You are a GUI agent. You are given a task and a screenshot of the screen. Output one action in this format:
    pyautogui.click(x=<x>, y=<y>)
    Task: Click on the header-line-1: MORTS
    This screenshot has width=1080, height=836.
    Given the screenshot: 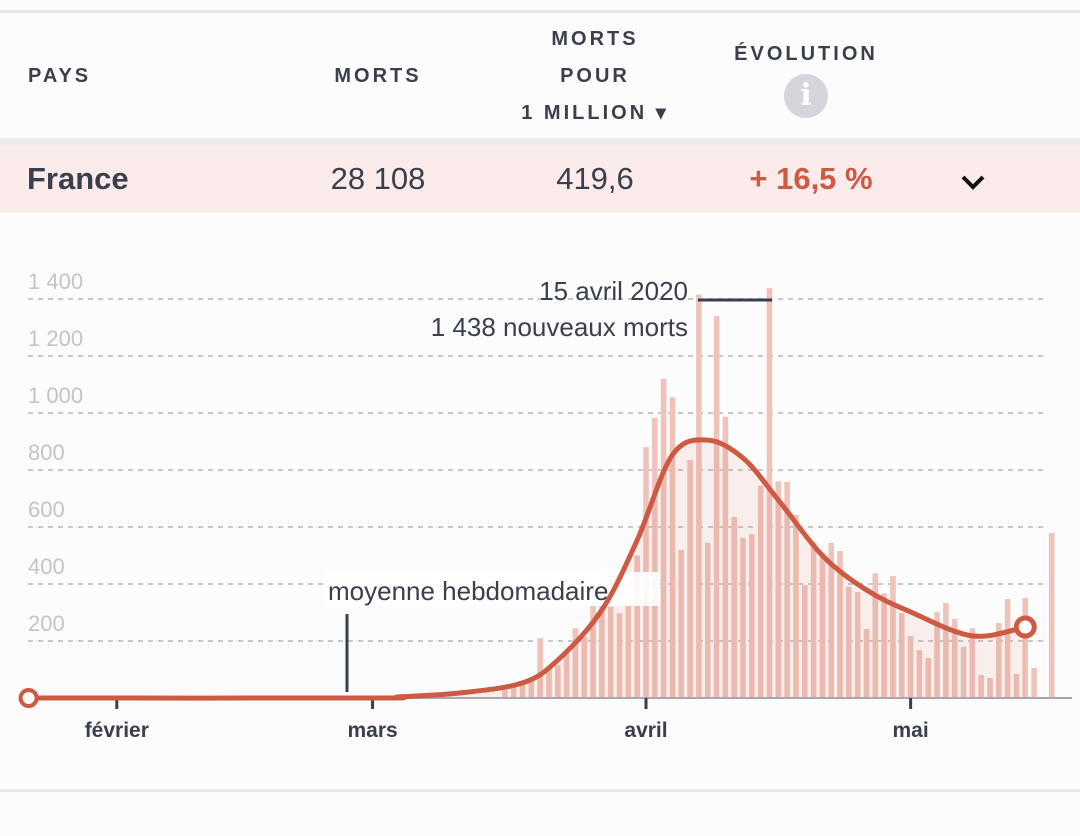 What is the action you would take?
    pyautogui.click(x=595, y=39)
    